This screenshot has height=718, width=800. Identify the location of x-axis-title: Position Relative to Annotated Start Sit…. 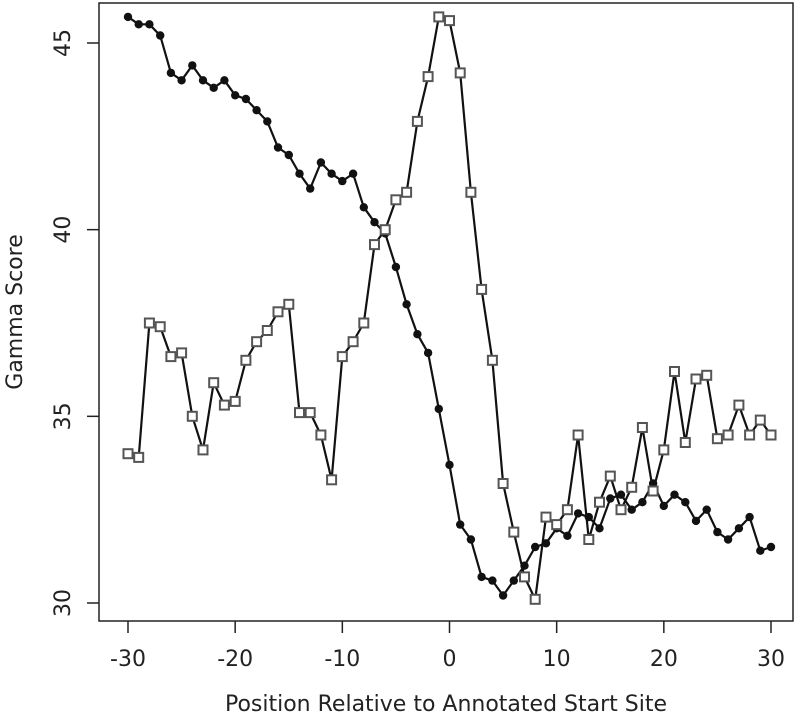
(446, 704).